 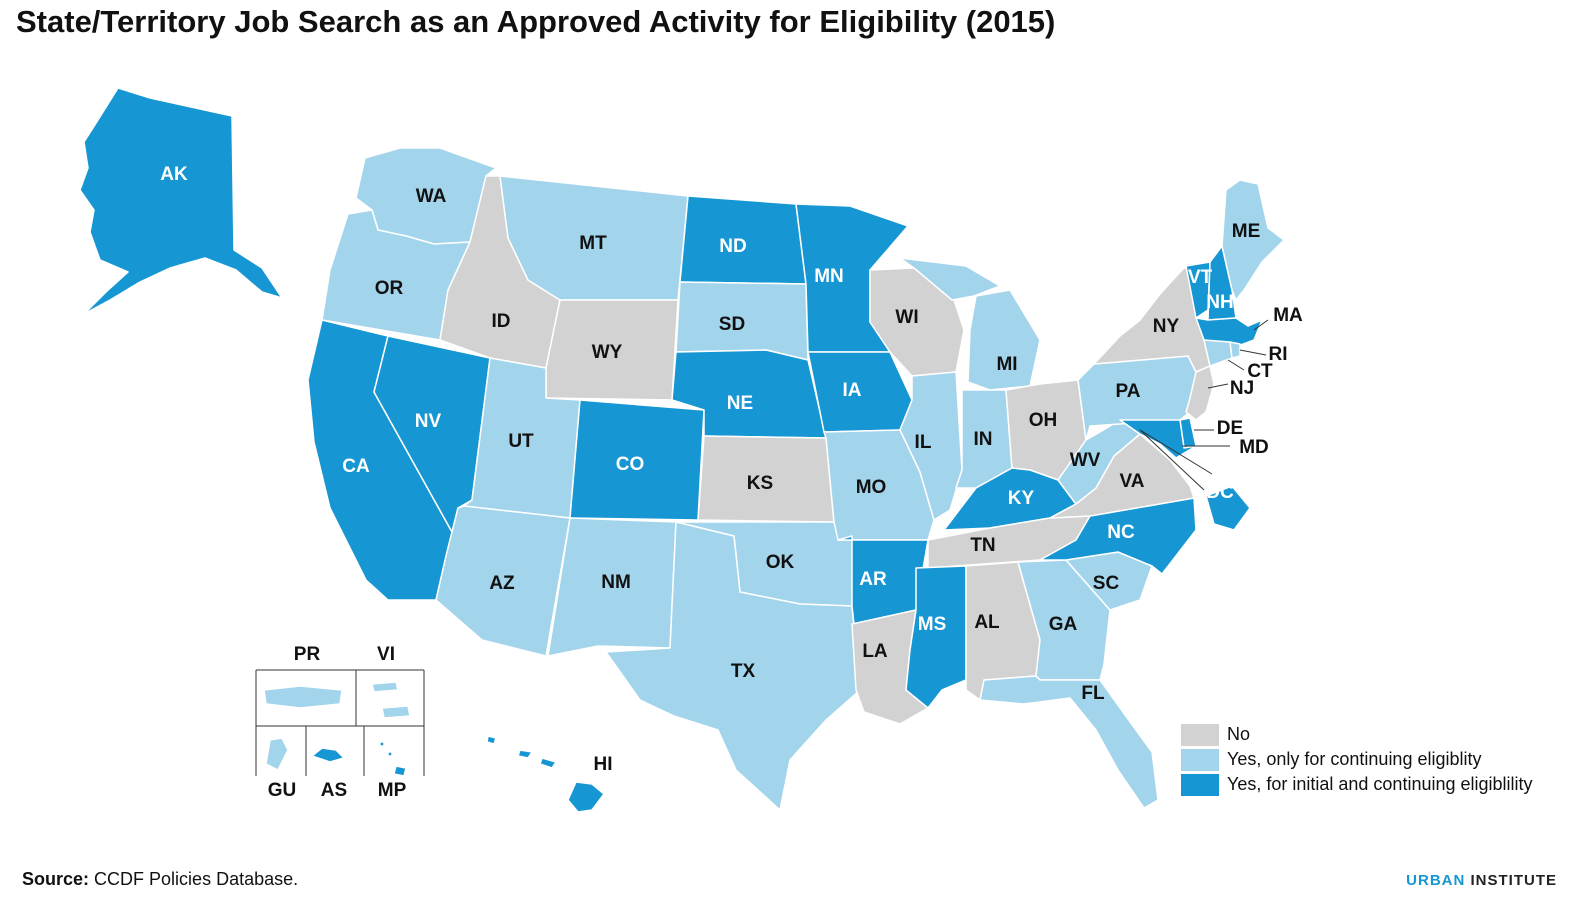 I want to click on state-label-MD: MD, so click(x=1254, y=447).